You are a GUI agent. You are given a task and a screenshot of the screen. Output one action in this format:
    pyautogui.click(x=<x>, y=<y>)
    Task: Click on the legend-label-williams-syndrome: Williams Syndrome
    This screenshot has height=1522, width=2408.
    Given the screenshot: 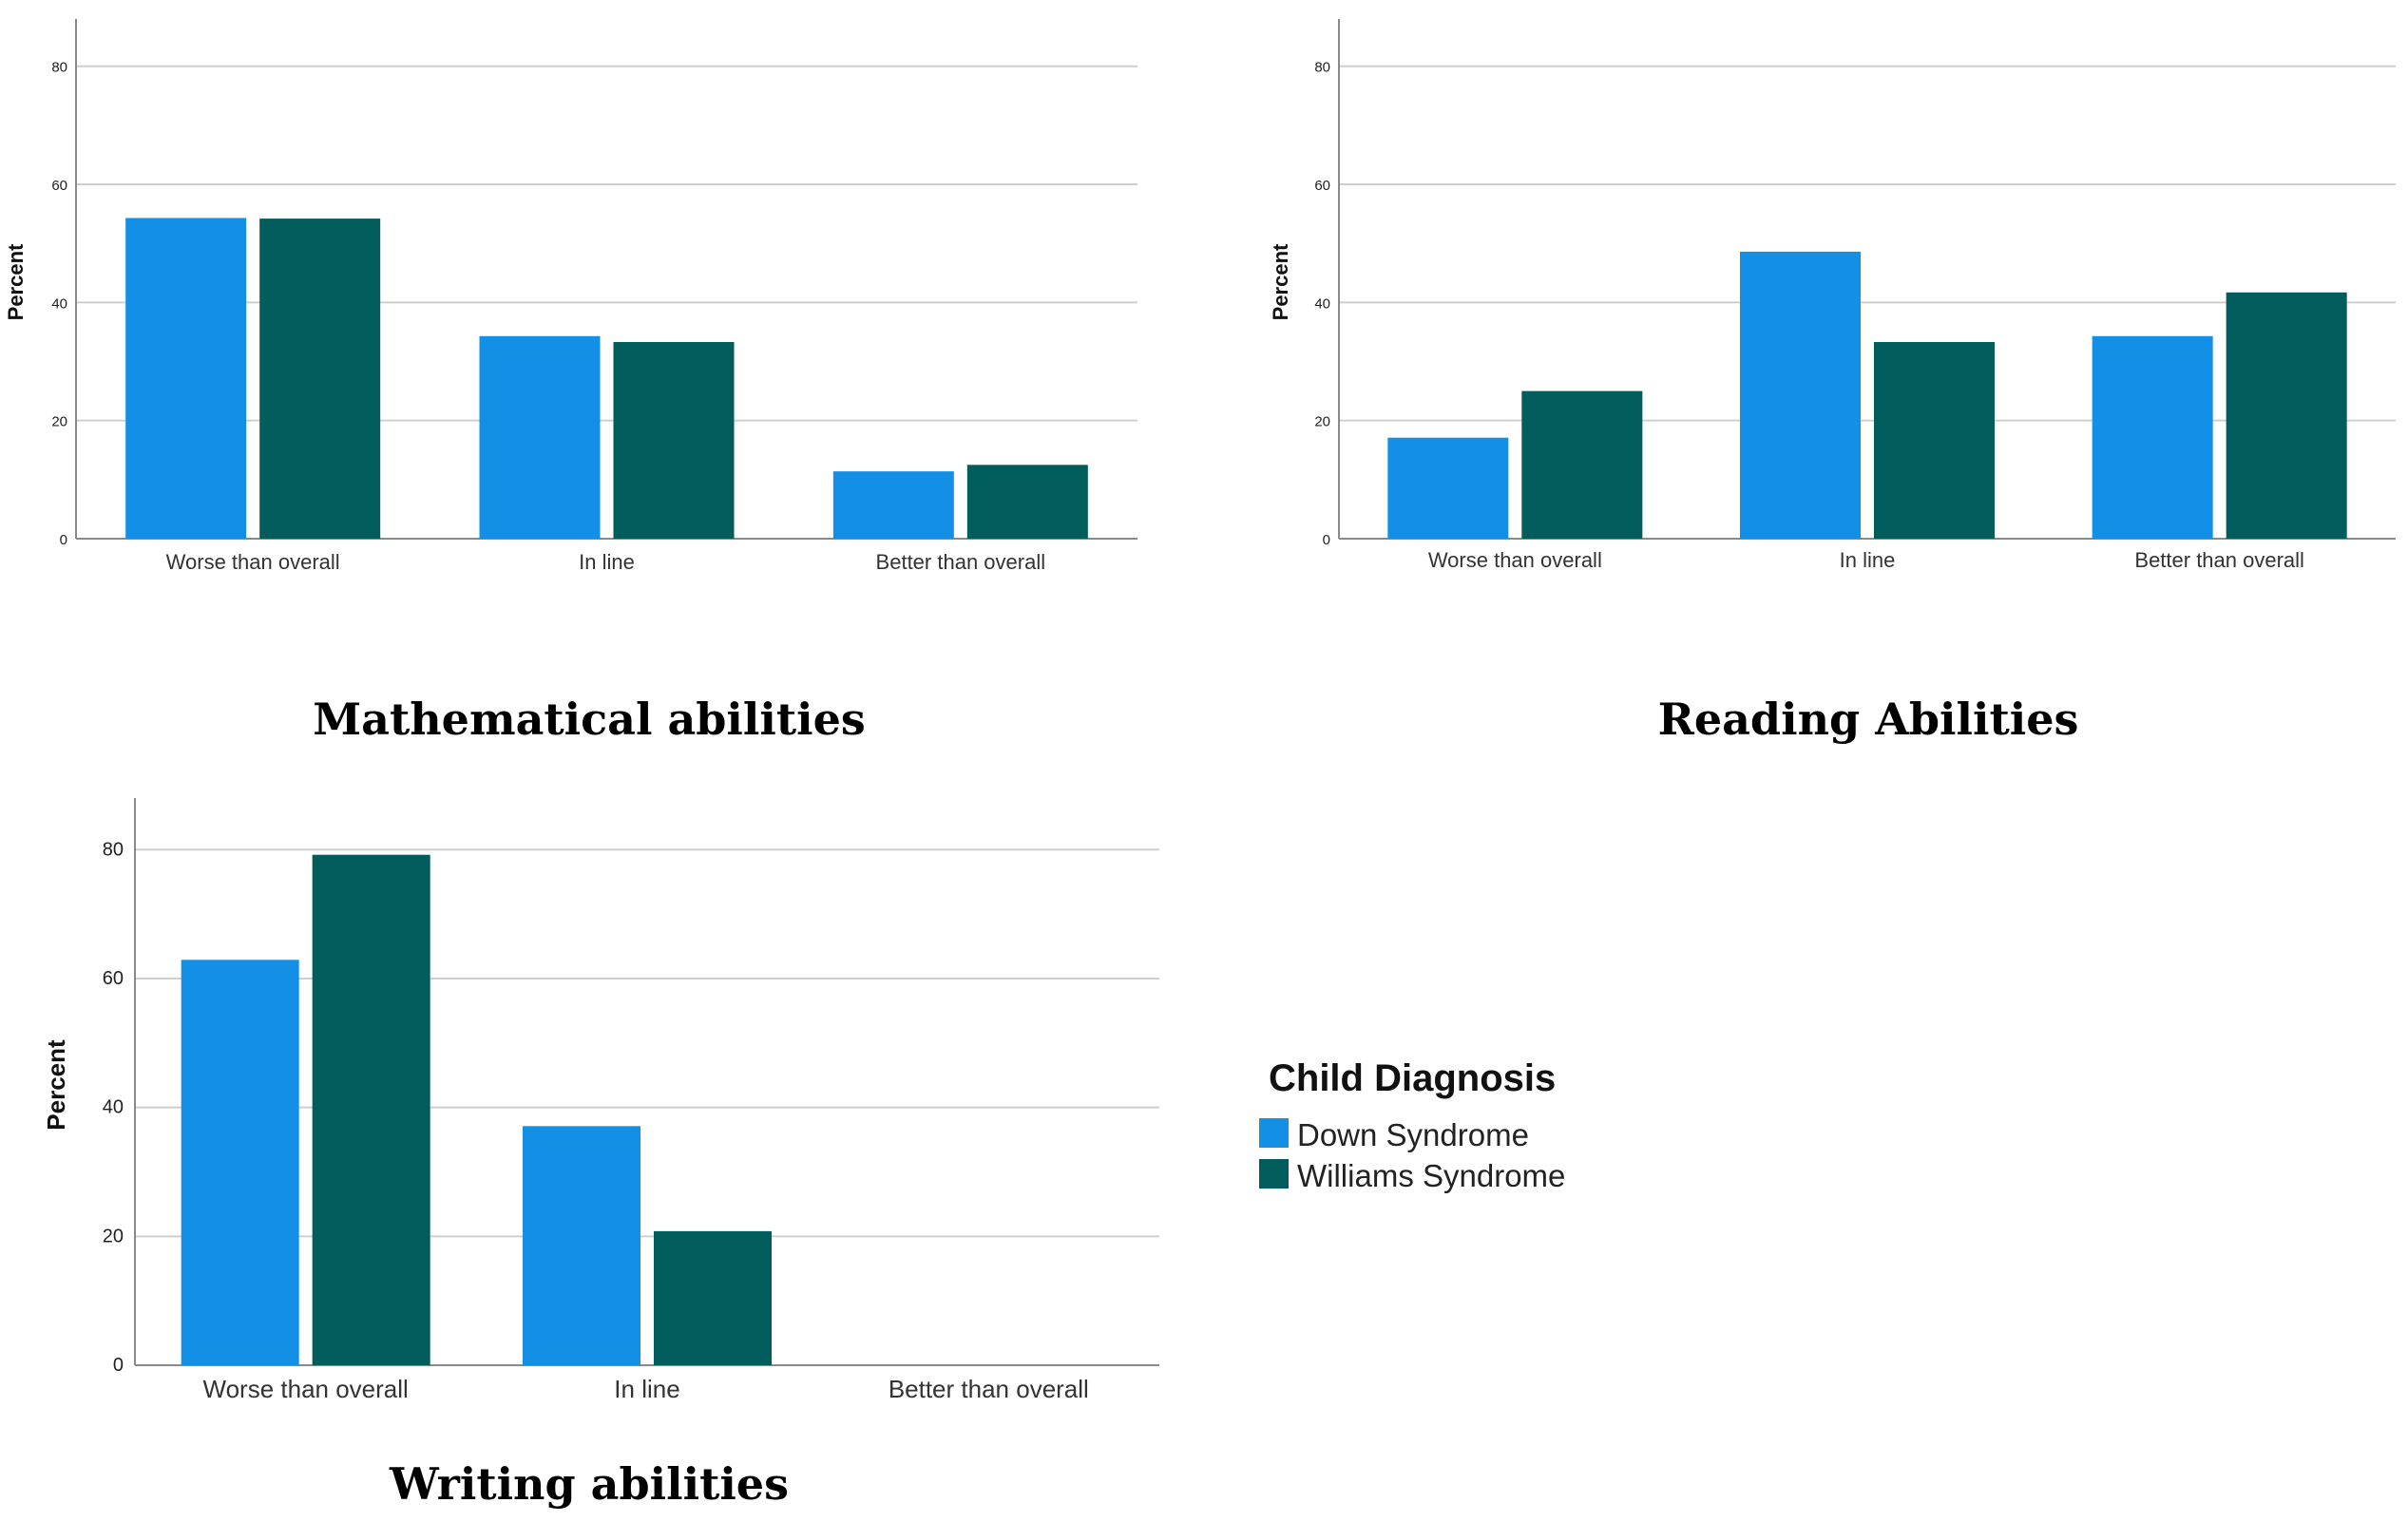 What is the action you would take?
    pyautogui.click(x=1431, y=1175)
    